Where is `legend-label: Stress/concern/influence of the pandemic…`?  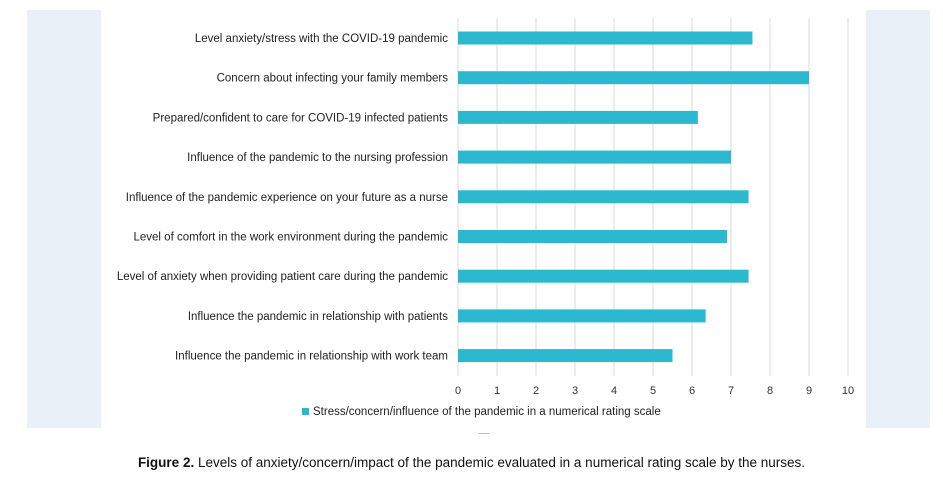
legend-label: Stress/concern/influence of the pandemic… is located at coordinates (487, 412).